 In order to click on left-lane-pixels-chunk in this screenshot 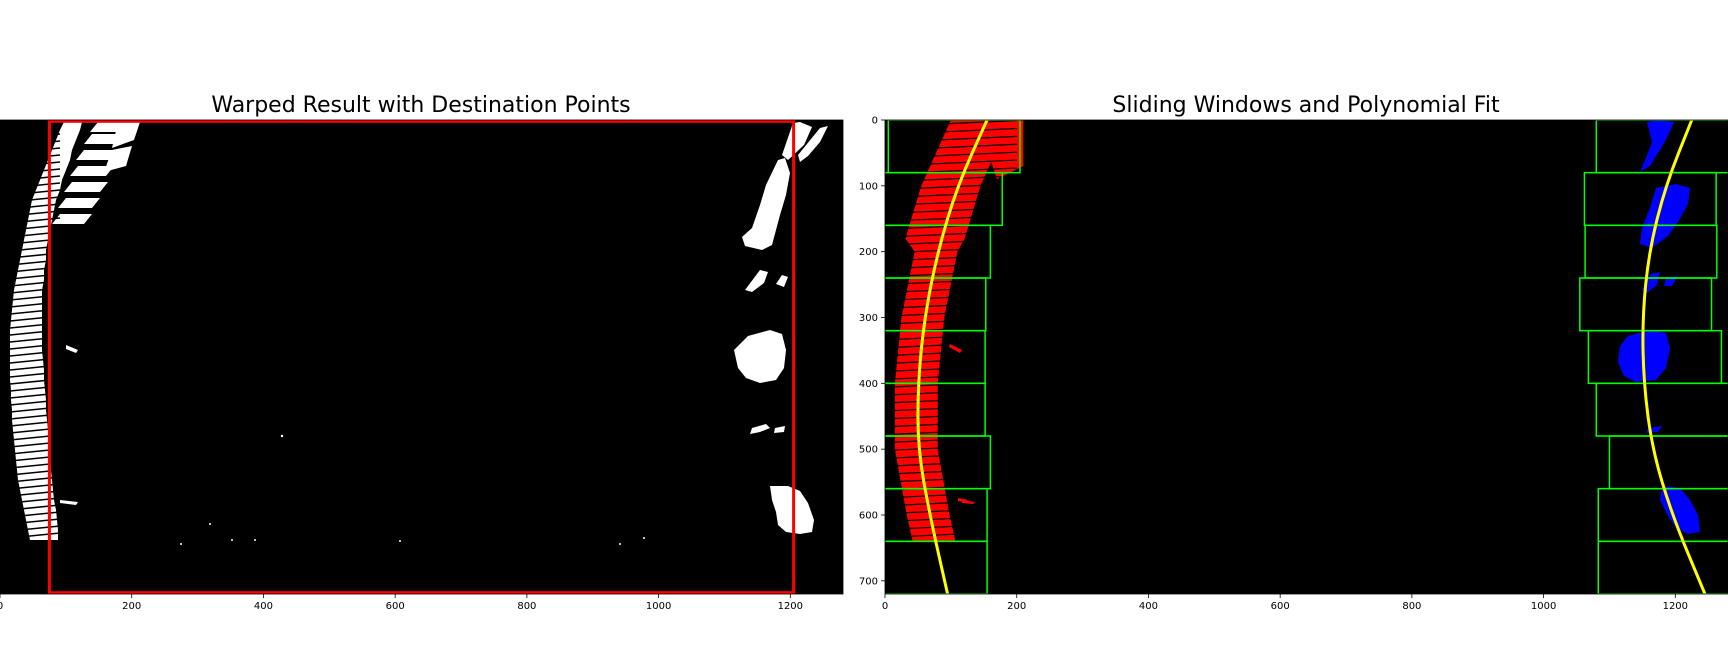, I will do `click(1005, 150)`.